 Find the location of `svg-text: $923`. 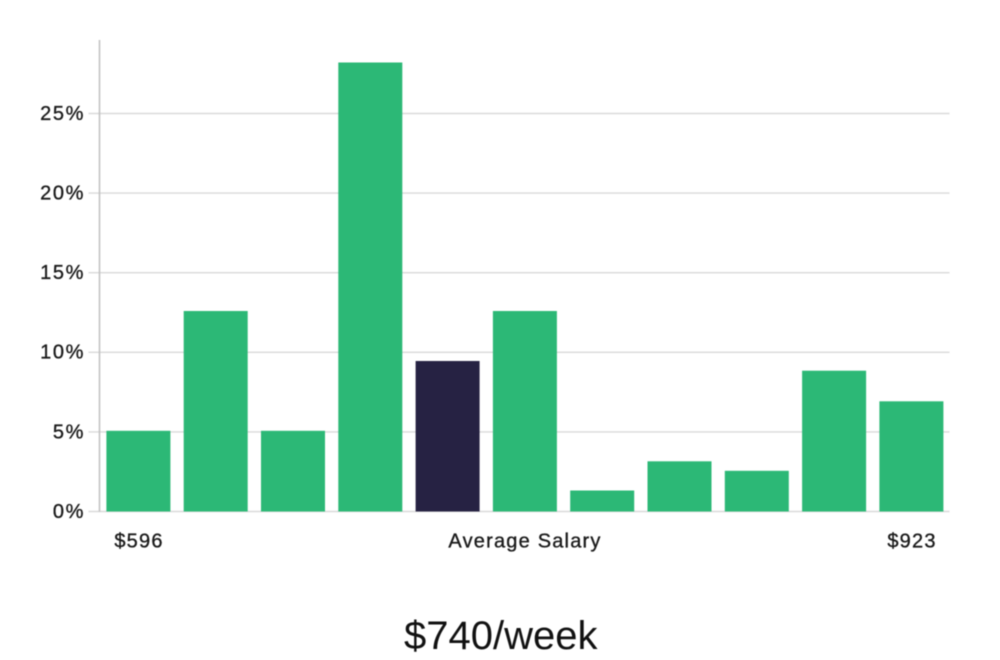

svg-text: $923 is located at coordinates (911, 542).